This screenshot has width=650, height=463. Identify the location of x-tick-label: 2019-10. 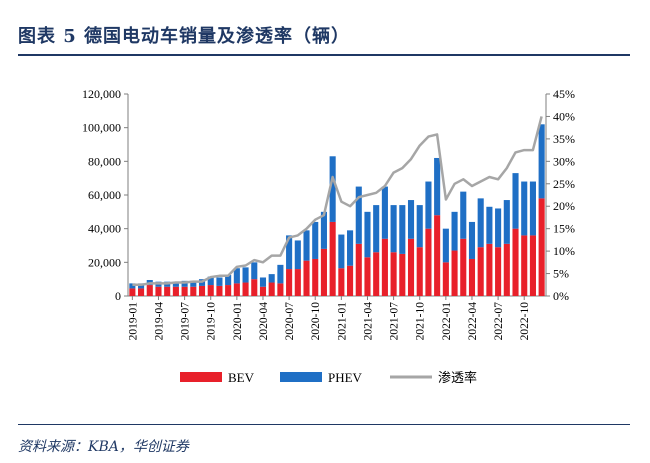
(212, 321).